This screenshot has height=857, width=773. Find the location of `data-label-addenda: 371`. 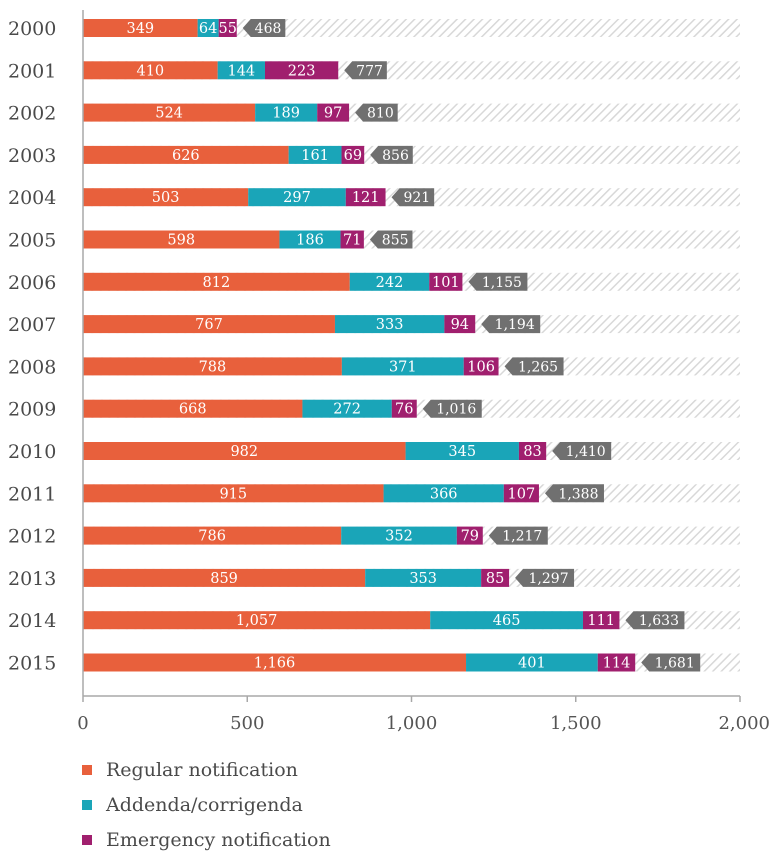

data-label-addenda: 371 is located at coordinates (403, 367).